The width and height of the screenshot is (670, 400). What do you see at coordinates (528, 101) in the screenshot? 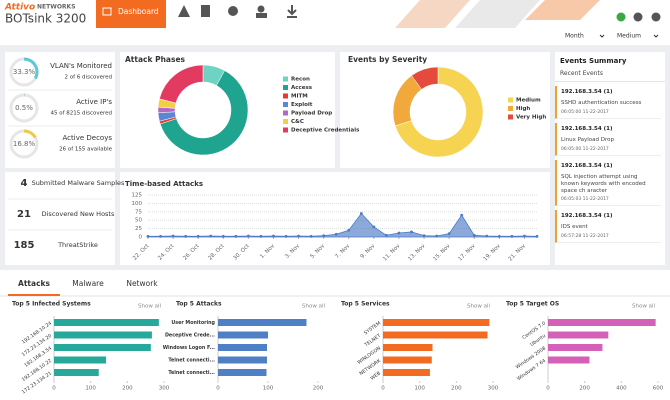
I see `legend-label: Medium` at bounding box center [528, 101].